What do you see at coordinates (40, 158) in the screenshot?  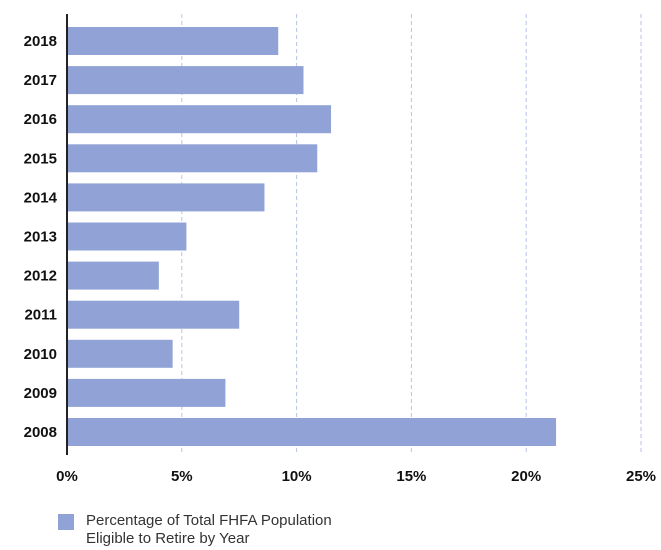 I see `category-label: 2015` at bounding box center [40, 158].